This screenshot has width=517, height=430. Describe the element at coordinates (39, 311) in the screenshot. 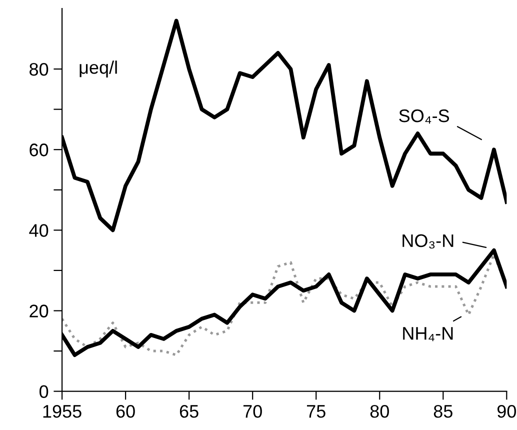

I see `y-tick-label: 20` at that location.